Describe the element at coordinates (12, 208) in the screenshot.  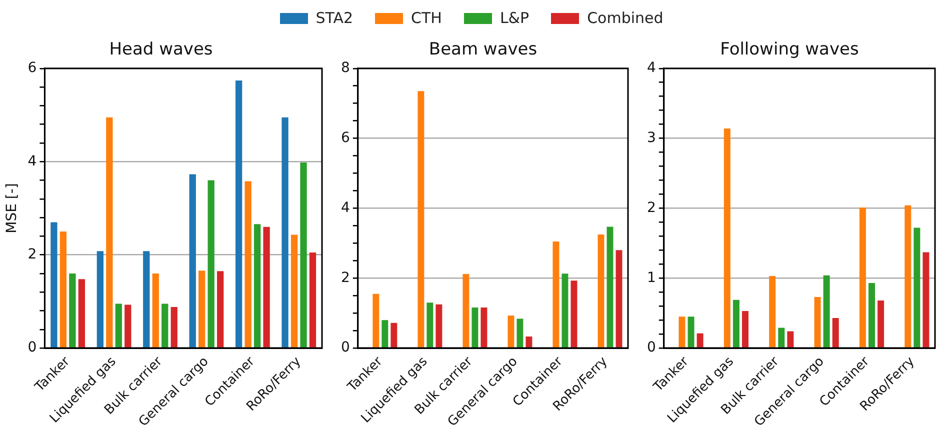
I see `y-axis-title: MSE [-]` at that location.